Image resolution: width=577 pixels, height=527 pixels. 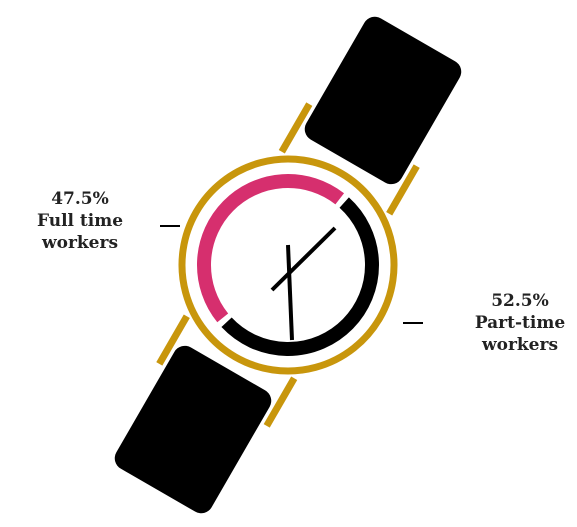 I want to click on label: 47.5% Full time workers, so click(x=80, y=221).